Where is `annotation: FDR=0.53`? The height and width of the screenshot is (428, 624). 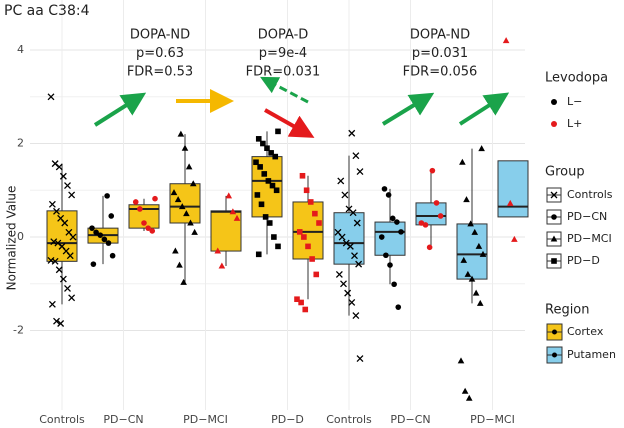
annotation: FDR=0.53 is located at coordinates (160, 72).